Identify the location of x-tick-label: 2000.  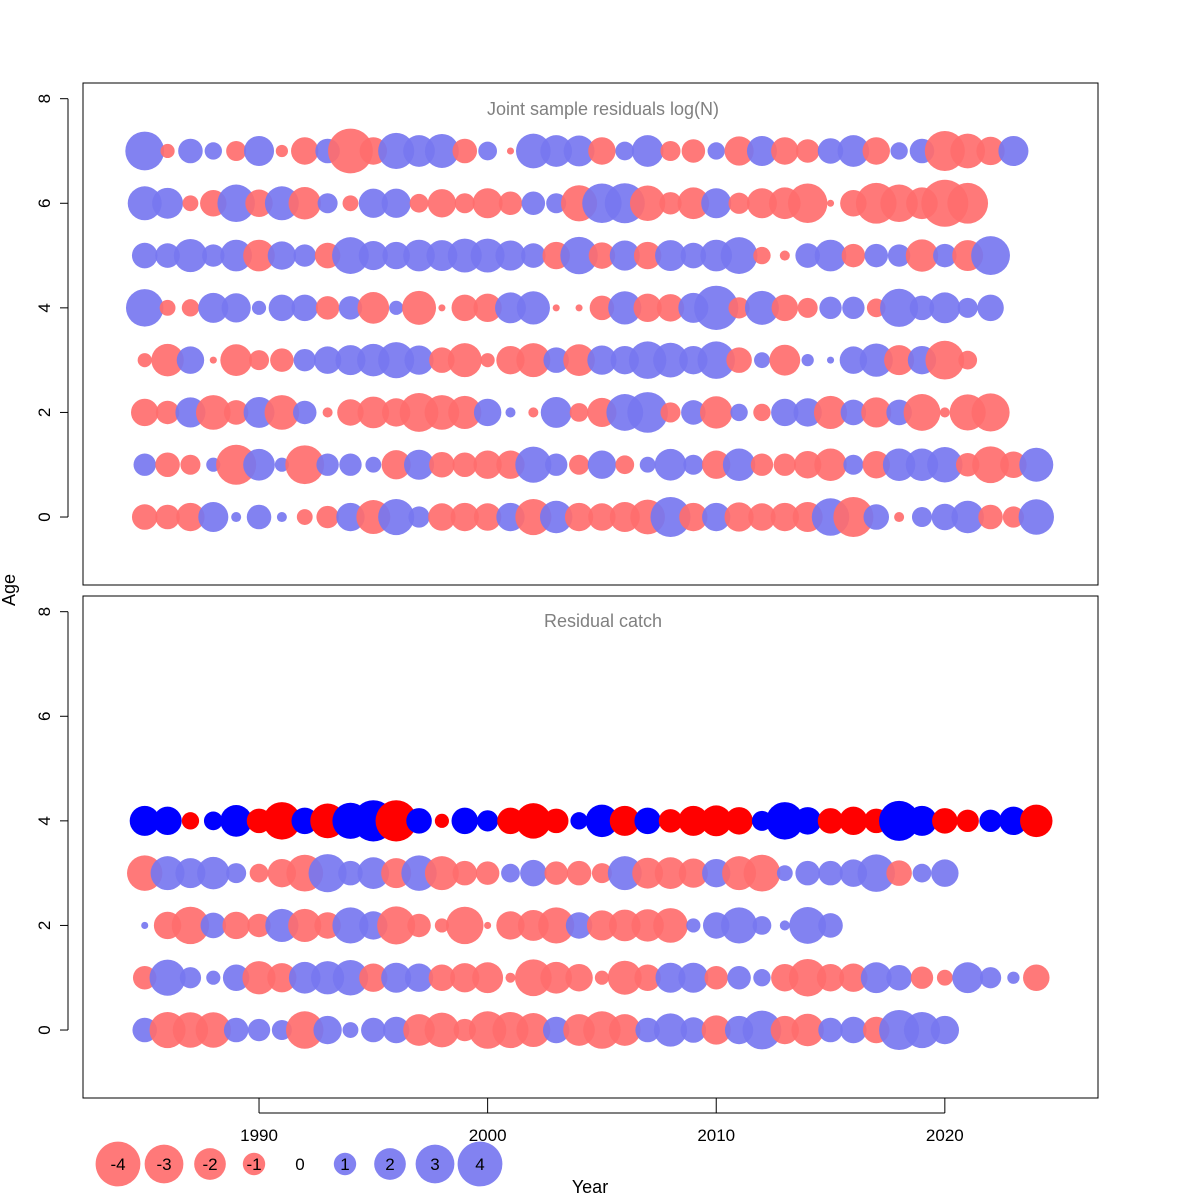
(488, 1135).